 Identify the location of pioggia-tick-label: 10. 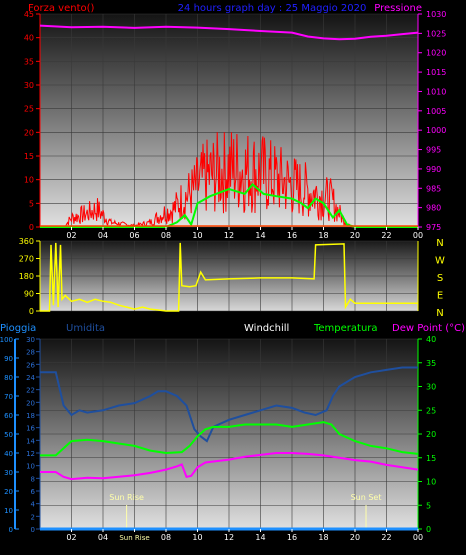
(8, 511).